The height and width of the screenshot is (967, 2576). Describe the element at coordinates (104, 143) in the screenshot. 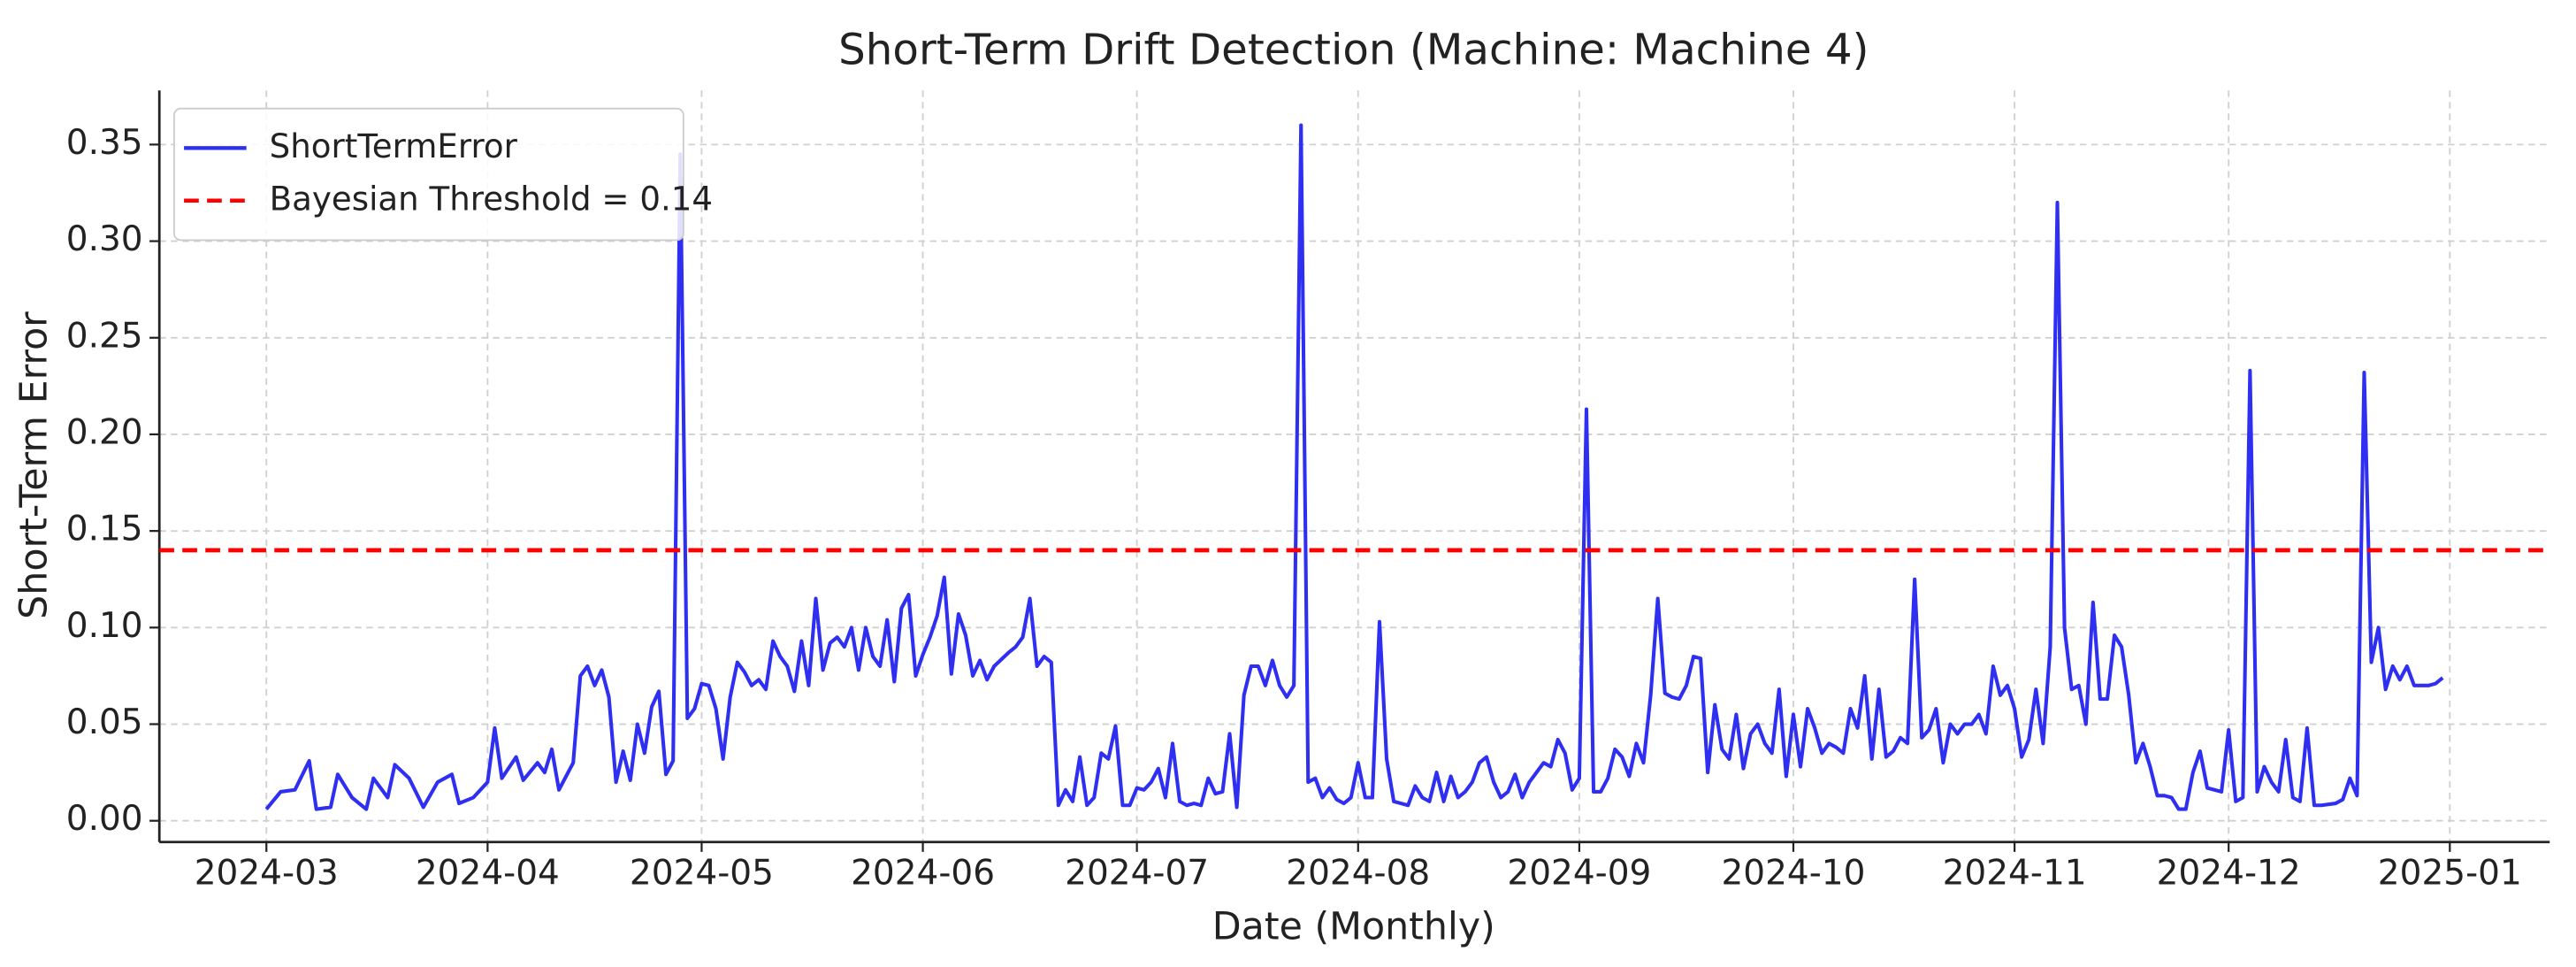

I see `y-tick-label: 0.35` at that location.